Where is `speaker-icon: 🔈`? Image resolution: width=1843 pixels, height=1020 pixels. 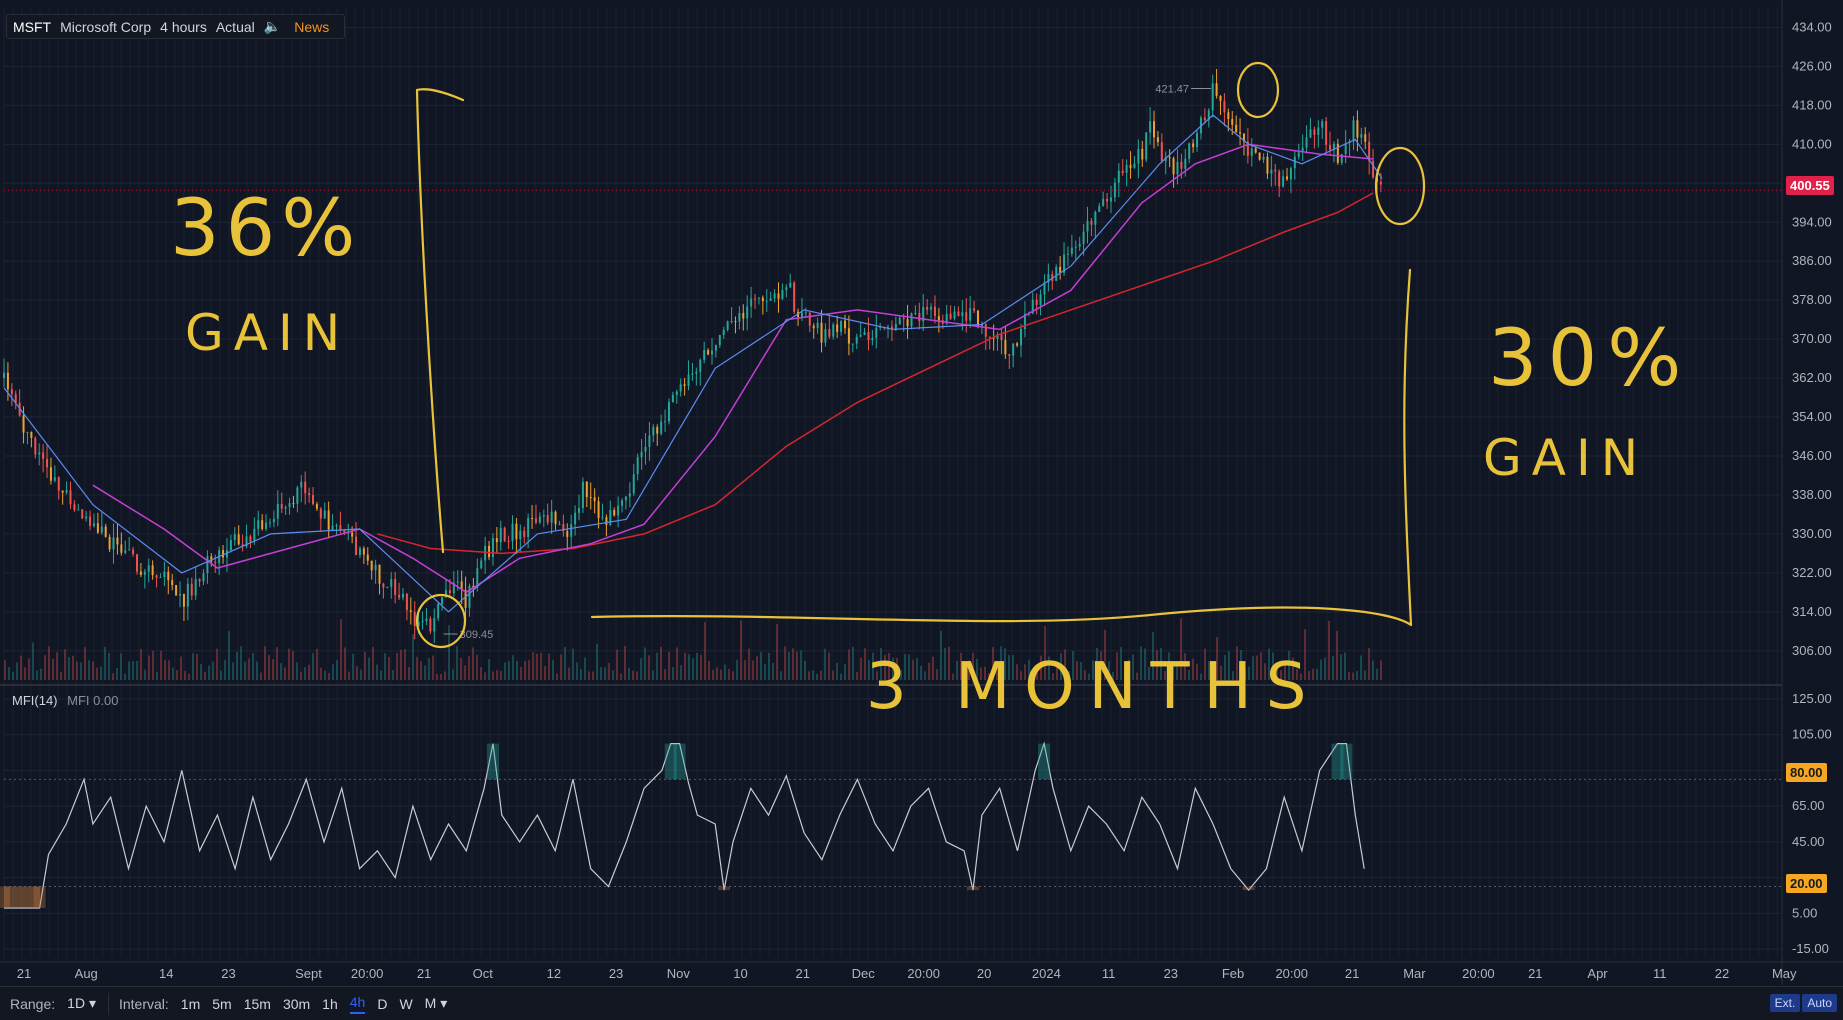
speaker-icon: 🔈 is located at coordinates (272, 26).